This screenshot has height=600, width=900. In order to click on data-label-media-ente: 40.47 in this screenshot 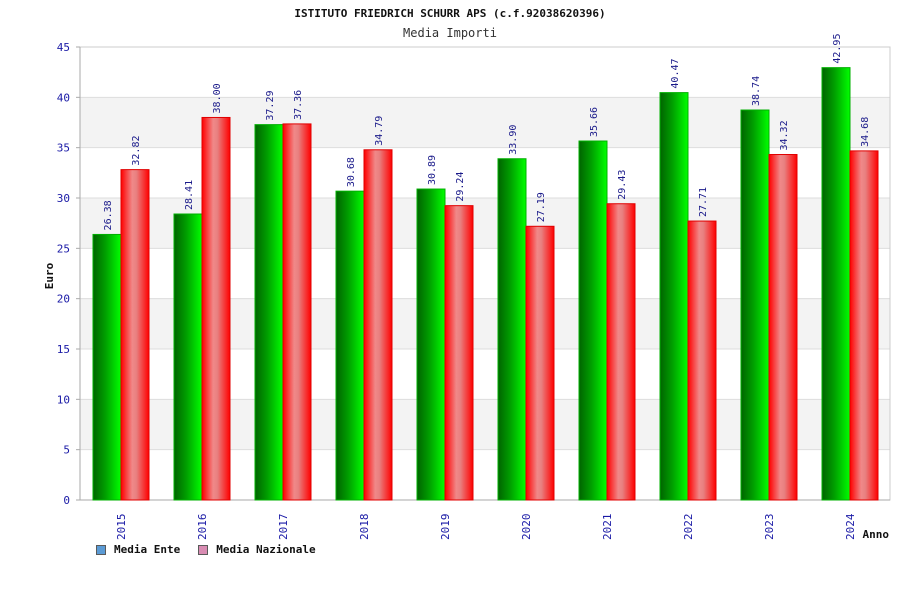, I will do `click(675, 73)`.